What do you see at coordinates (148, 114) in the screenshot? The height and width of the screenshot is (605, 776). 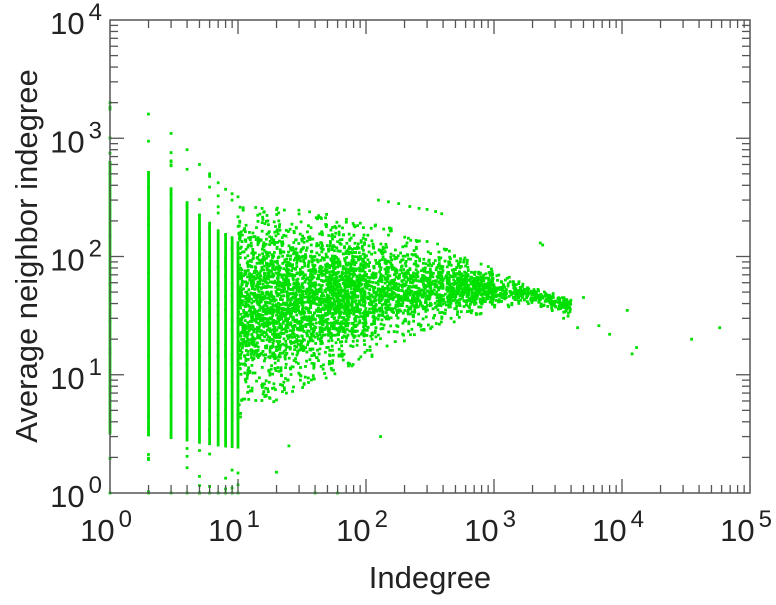 I see `strip-max-point` at bounding box center [148, 114].